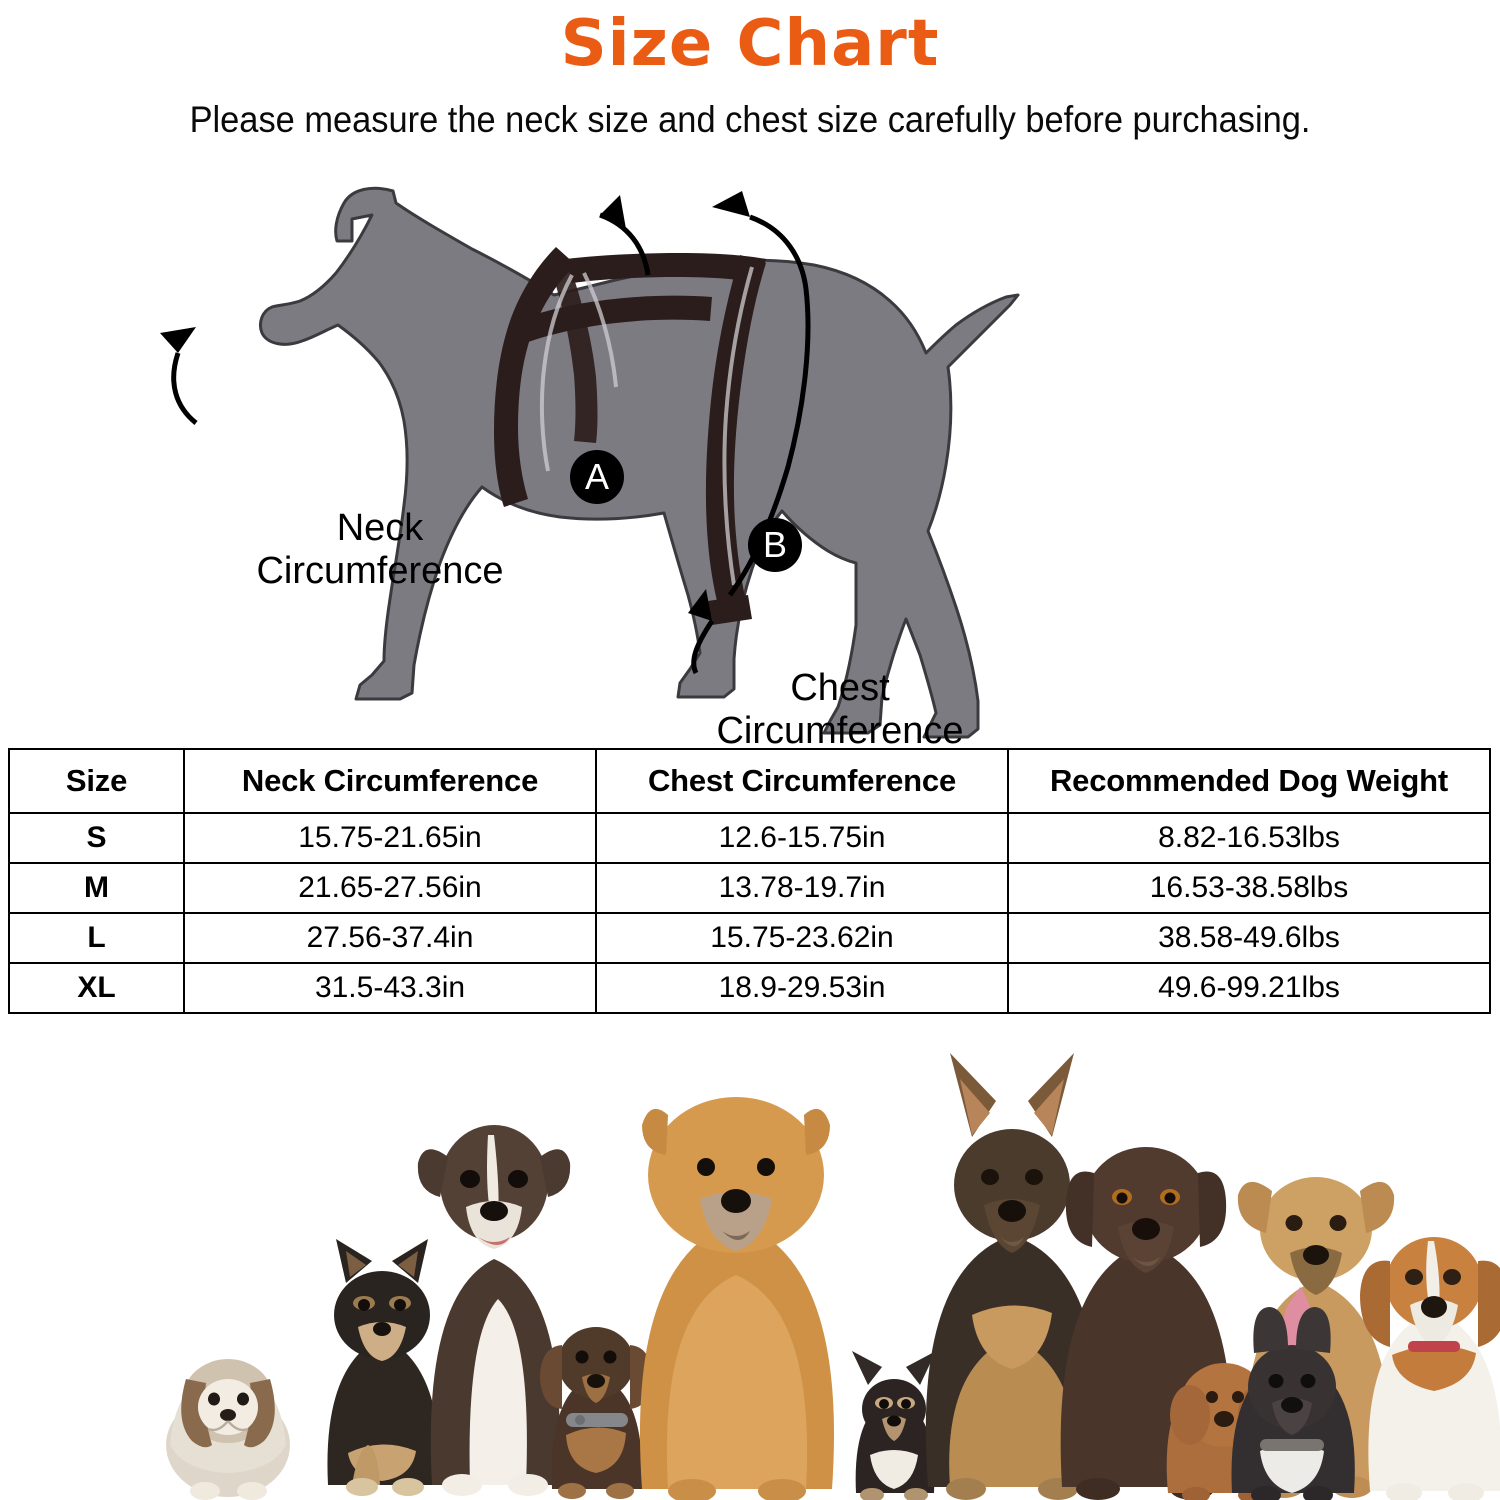 This screenshot has height=1500, width=1500. I want to click on cell-weight: 16.53-38.58lbs, so click(1249, 888).